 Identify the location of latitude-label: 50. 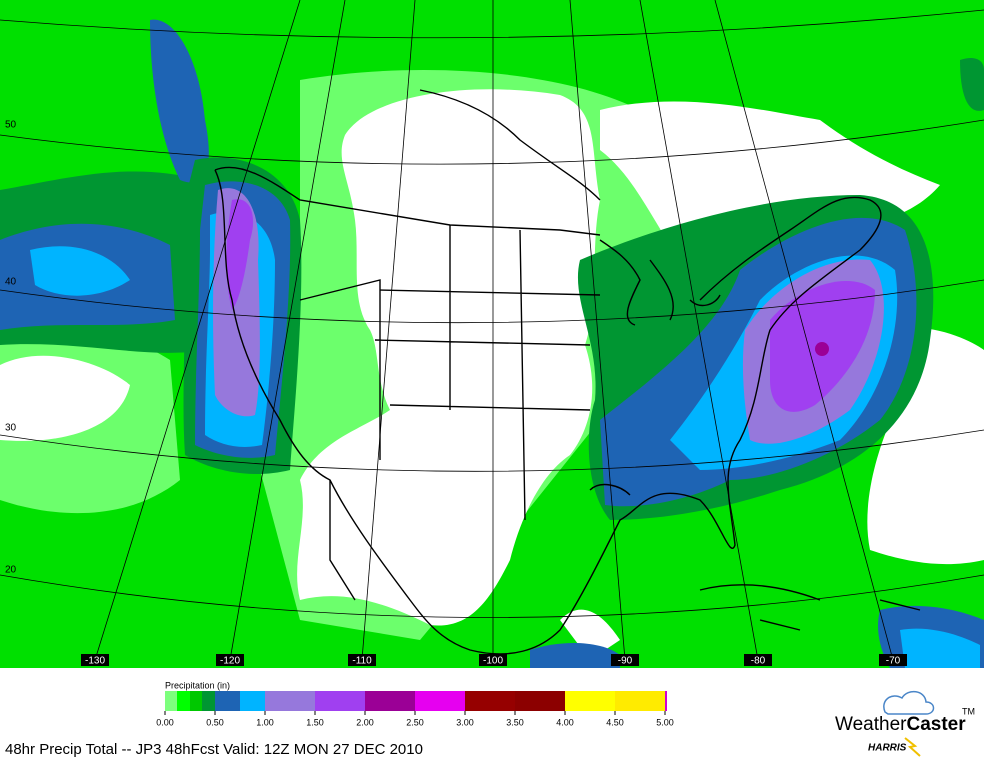
(11, 125).